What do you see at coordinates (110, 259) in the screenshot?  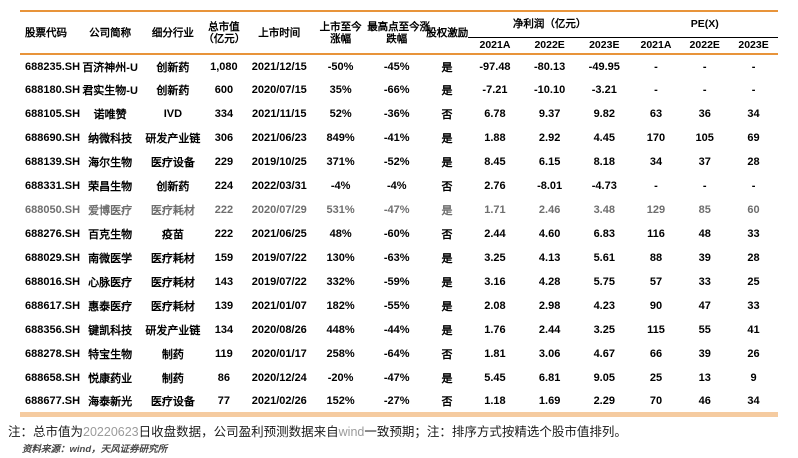 I see `cell-company-name: 南微医学` at bounding box center [110, 259].